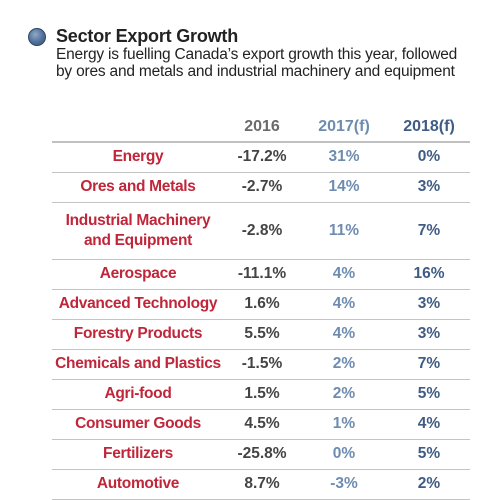 The width and height of the screenshot is (496, 500). What do you see at coordinates (429, 126) in the screenshot?
I see `header-2018f: 2018(f)` at bounding box center [429, 126].